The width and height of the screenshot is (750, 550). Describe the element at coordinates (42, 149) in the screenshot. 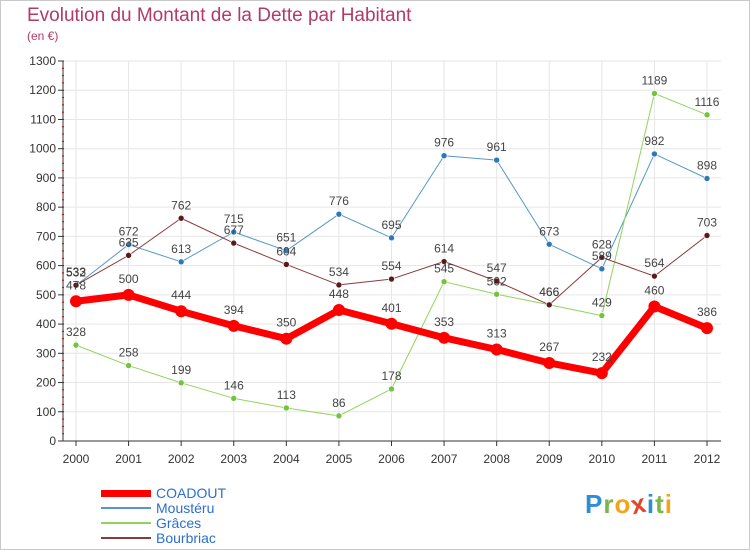

I see `y-tick-label: 1000` at that location.